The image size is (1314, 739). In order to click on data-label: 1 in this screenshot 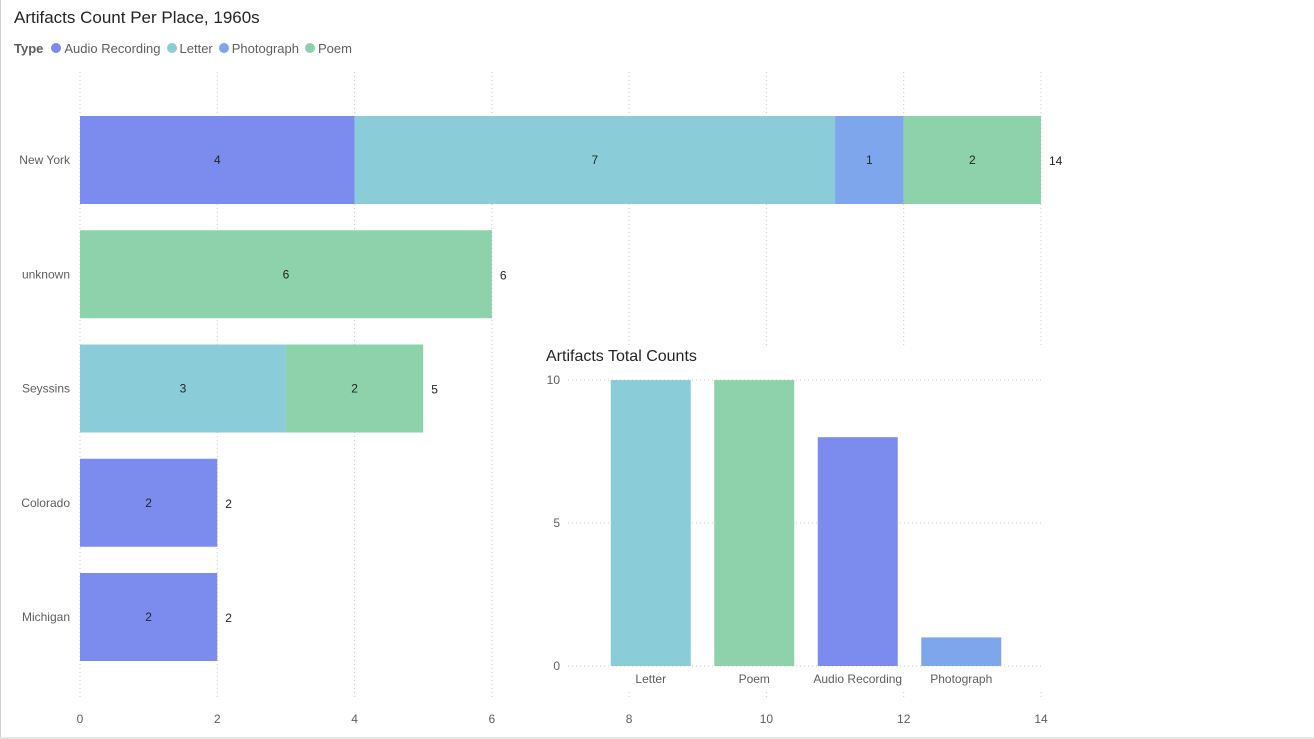, I will do `click(869, 160)`.